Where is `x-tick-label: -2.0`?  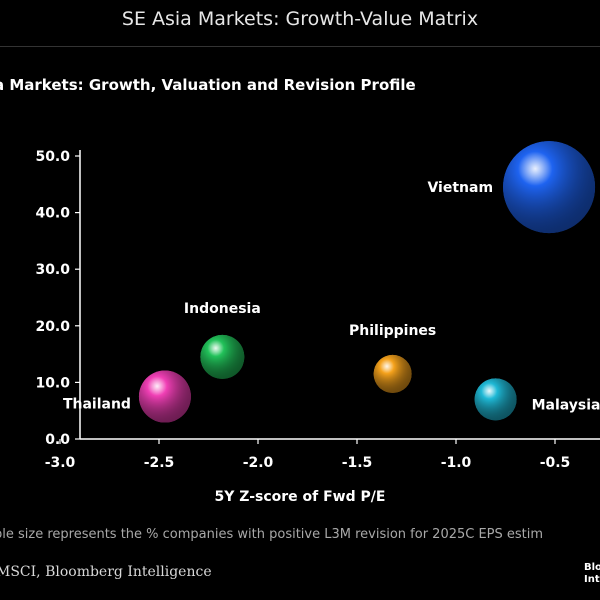 x-tick-label: -2.0 is located at coordinates (258, 463).